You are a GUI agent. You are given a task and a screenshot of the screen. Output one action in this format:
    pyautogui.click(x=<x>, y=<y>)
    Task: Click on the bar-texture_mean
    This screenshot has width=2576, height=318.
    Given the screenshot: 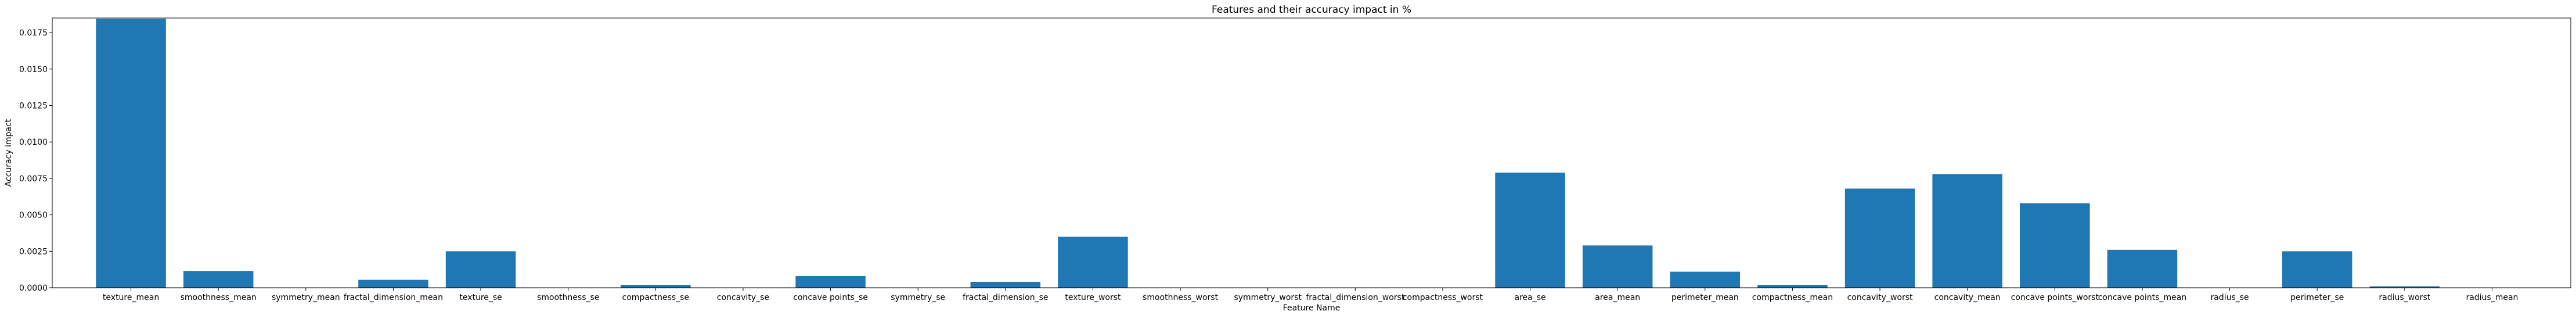 What is the action you would take?
    pyautogui.click(x=131, y=153)
    